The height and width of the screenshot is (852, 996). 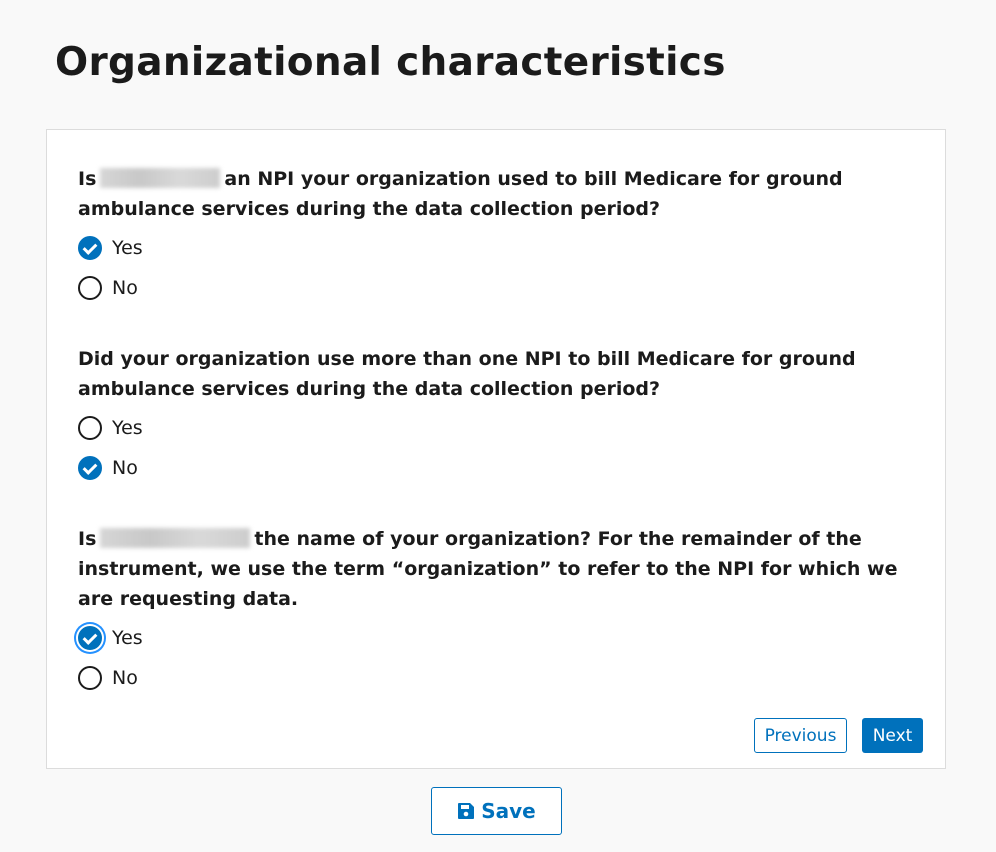 What do you see at coordinates (110, 638) in the screenshot?
I see `q3-option-yes: Yes` at bounding box center [110, 638].